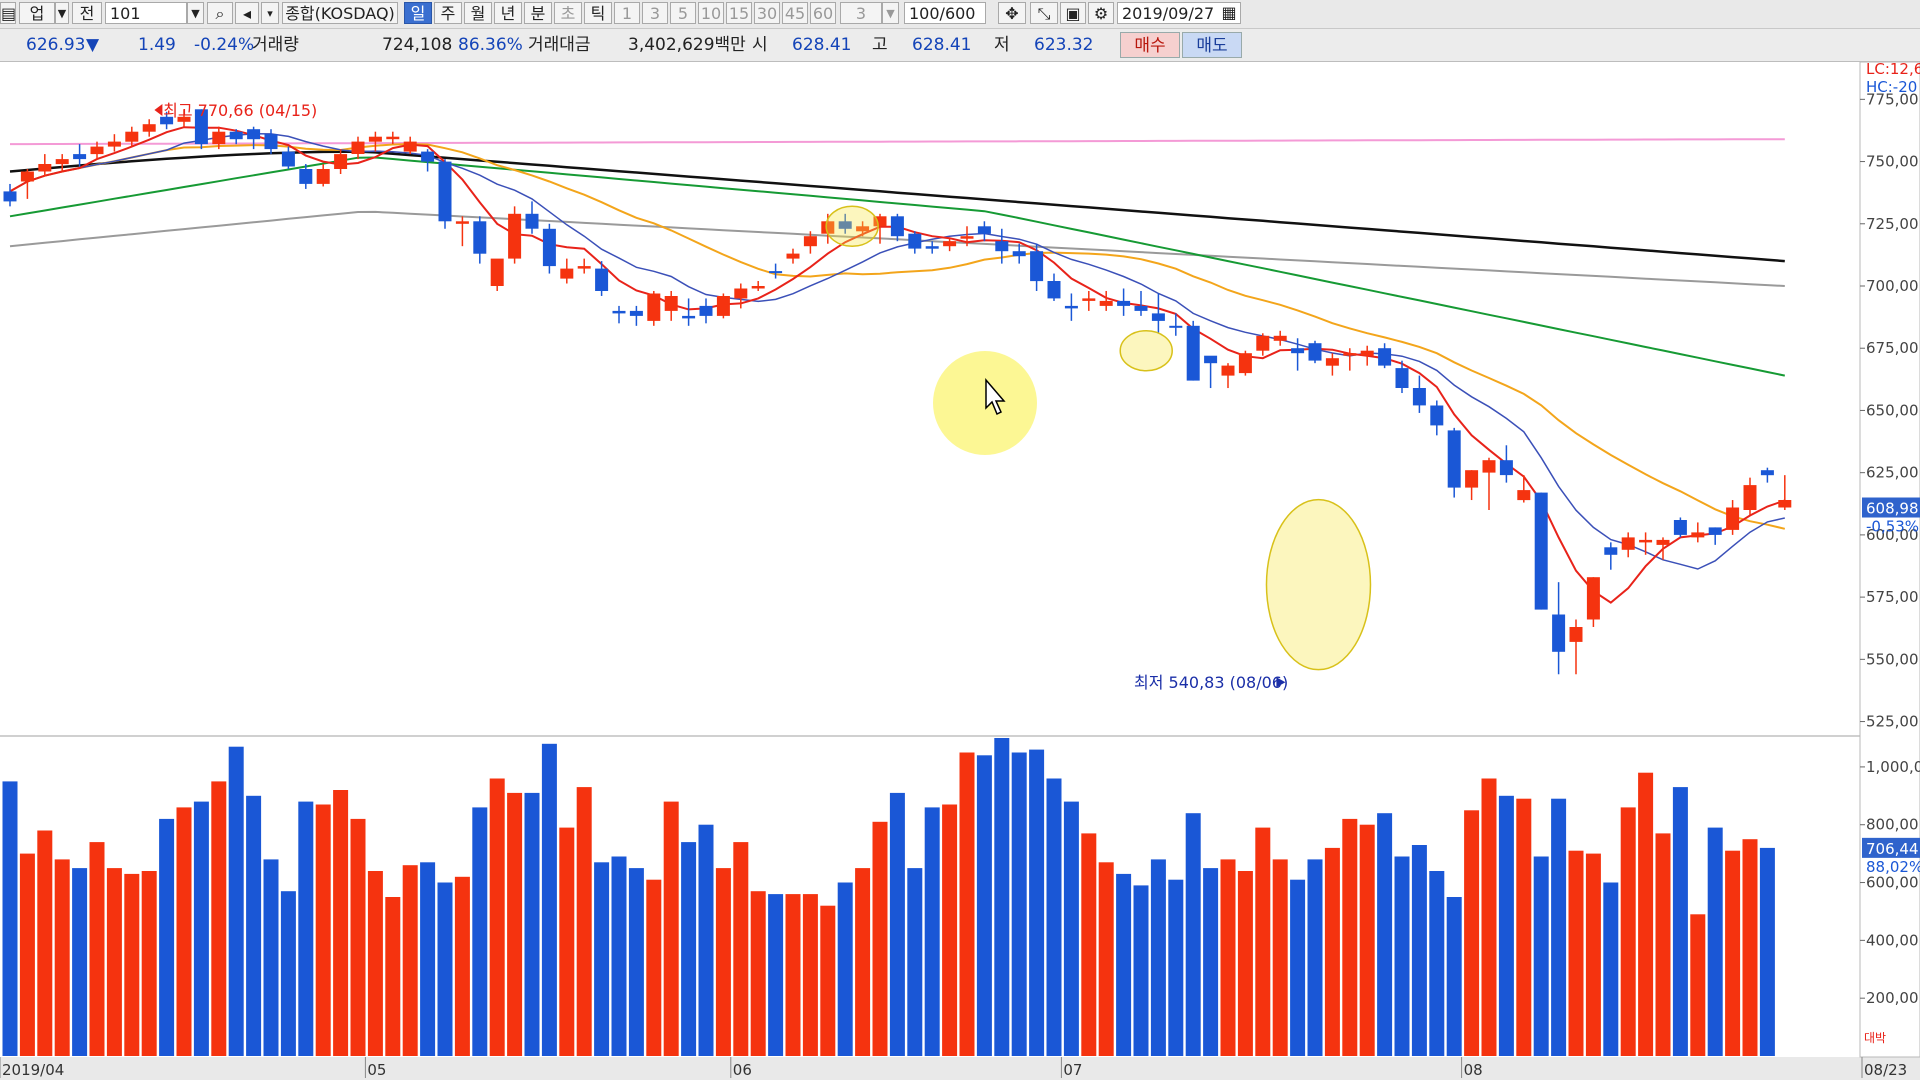  I want to click on crosshair-icon: ✥, so click(1012, 13).